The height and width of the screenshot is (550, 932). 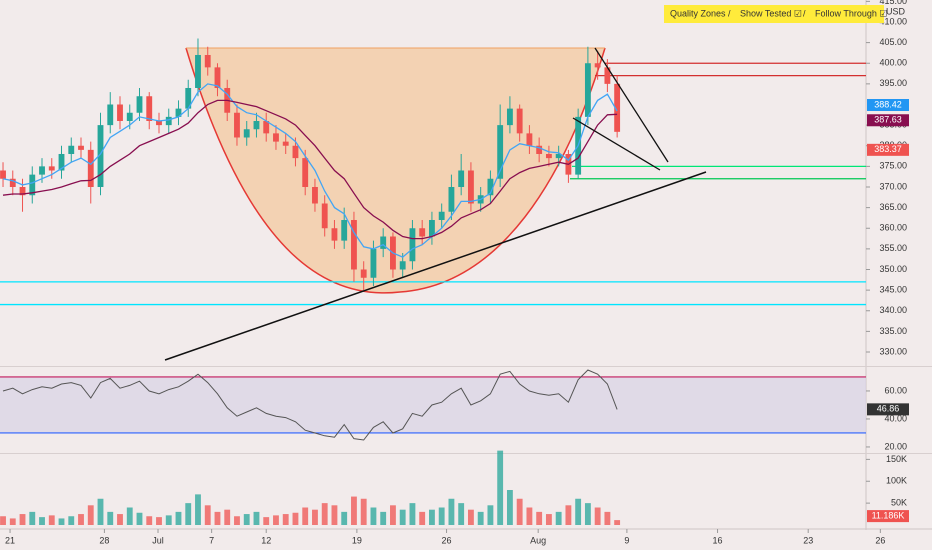 What do you see at coordinates (893, 248) in the screenshot?
I see `y-tick-label: 355.00` at bounding box center [893, 248].